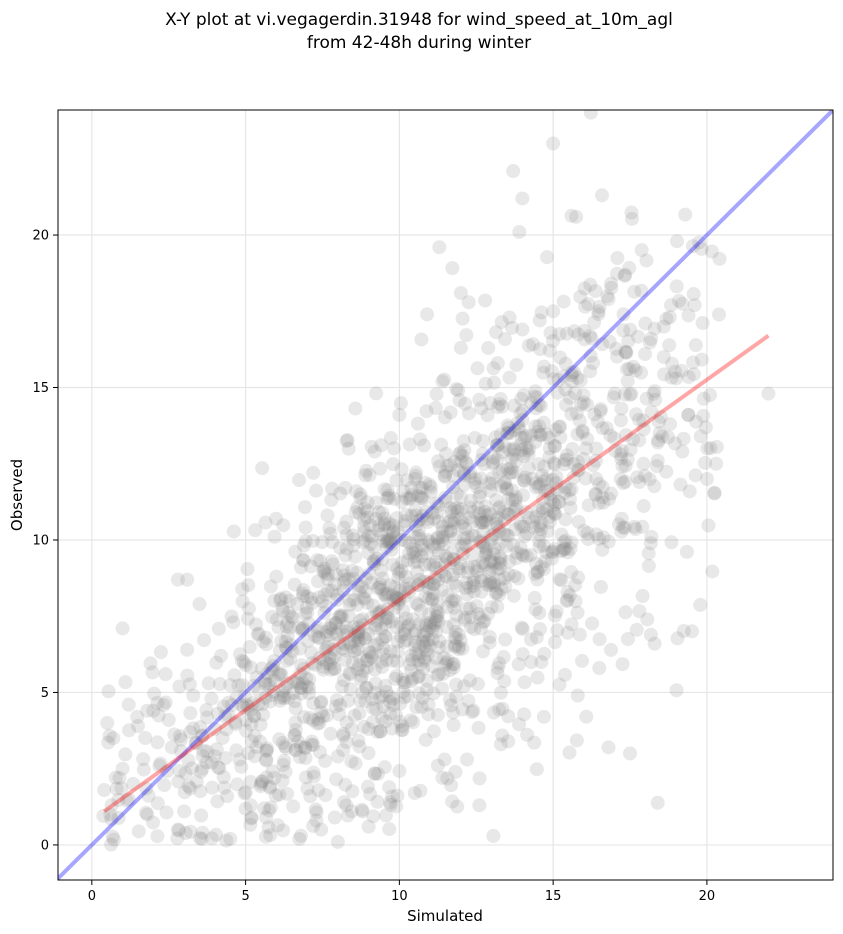 The width and height of the screenshot is (843, 934). I want to click on x-axis-label: Simulated, so click(445, 916).